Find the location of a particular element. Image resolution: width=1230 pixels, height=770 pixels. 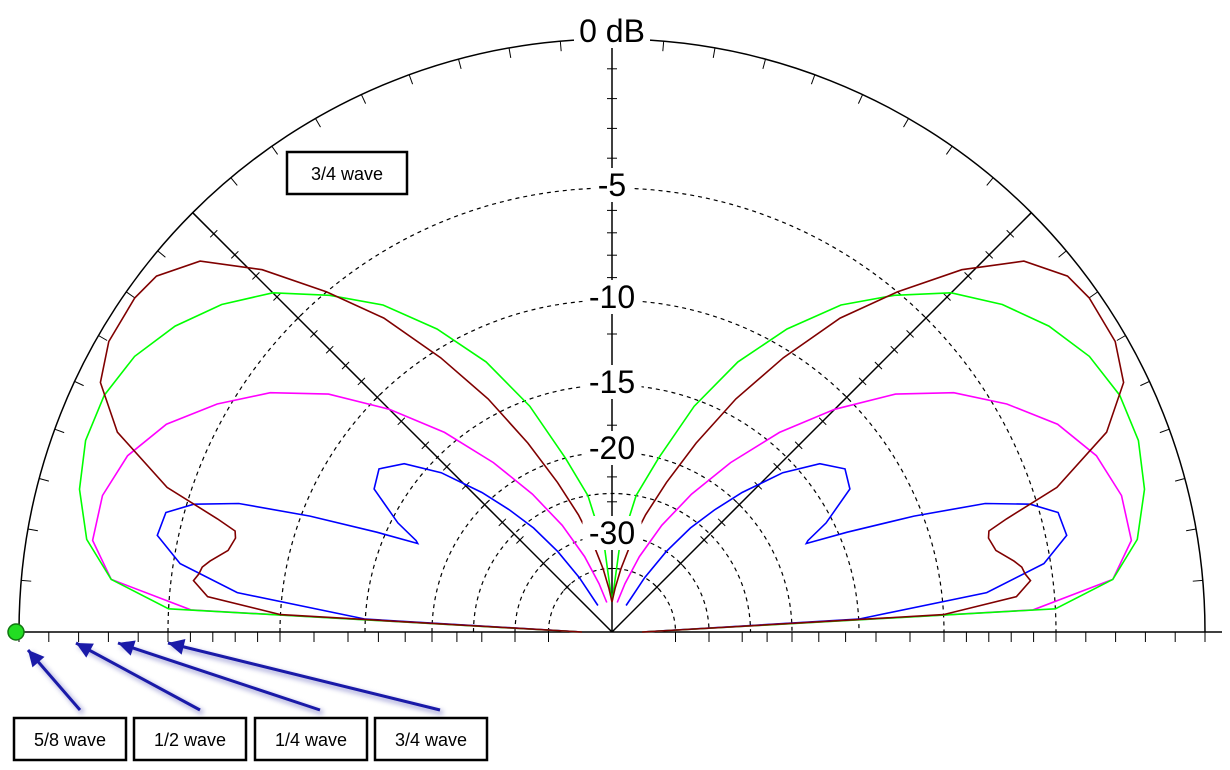

label-3-4-wave-bottom: 3/4 wave is located at coordinates (431, 740).